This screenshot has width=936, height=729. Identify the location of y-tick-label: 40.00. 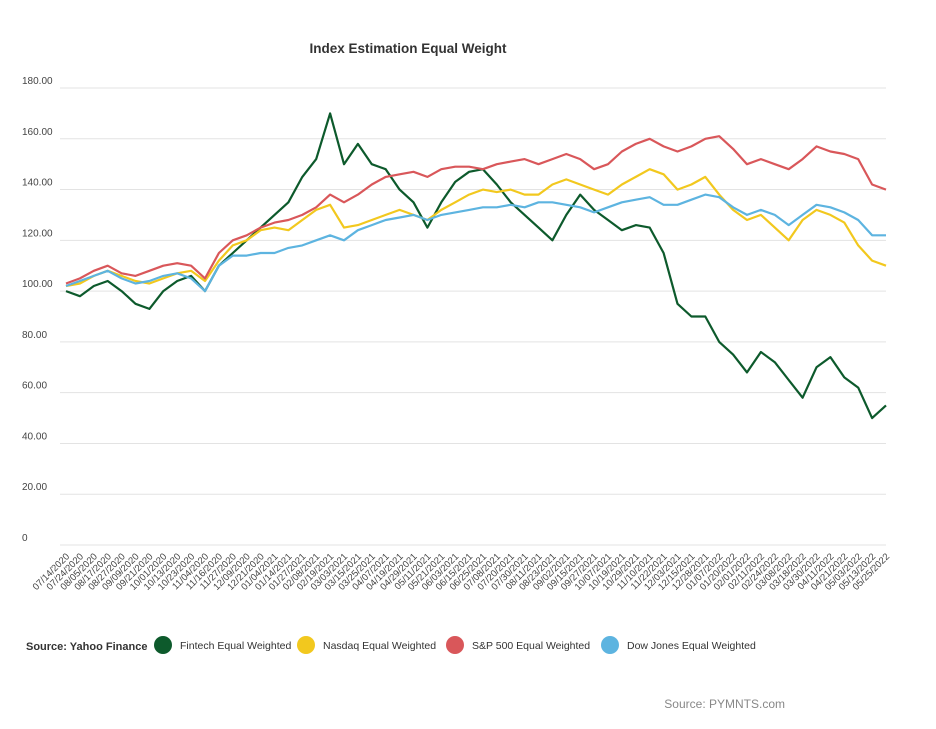
(34, 436).